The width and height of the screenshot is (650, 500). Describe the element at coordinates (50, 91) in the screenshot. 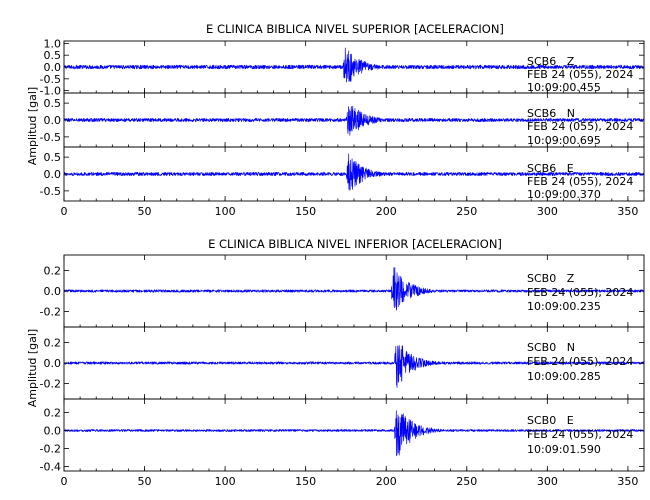

I see `y-tick-label: -1.0` at that location.